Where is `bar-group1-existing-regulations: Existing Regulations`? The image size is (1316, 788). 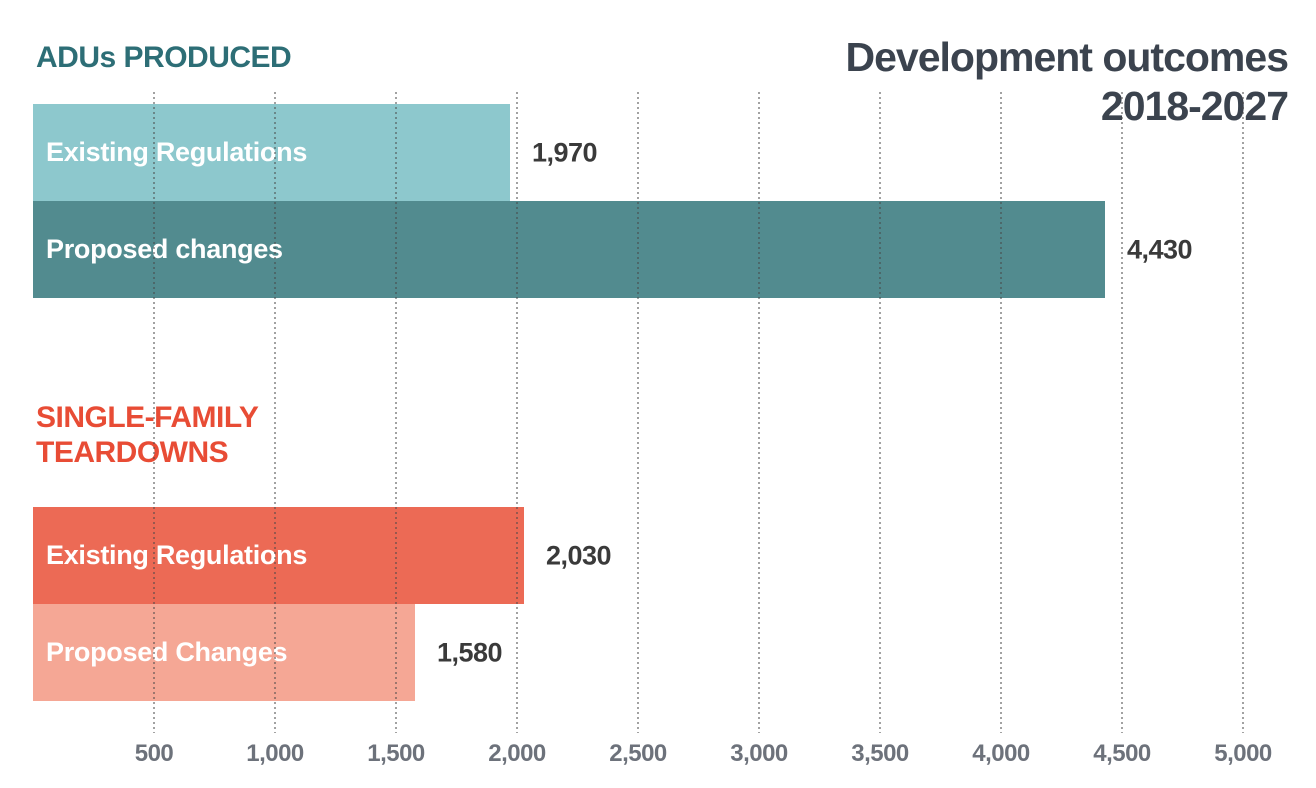 bar-group1-existing-regulations: Existing Regulations is located at coordinates (278, 555).